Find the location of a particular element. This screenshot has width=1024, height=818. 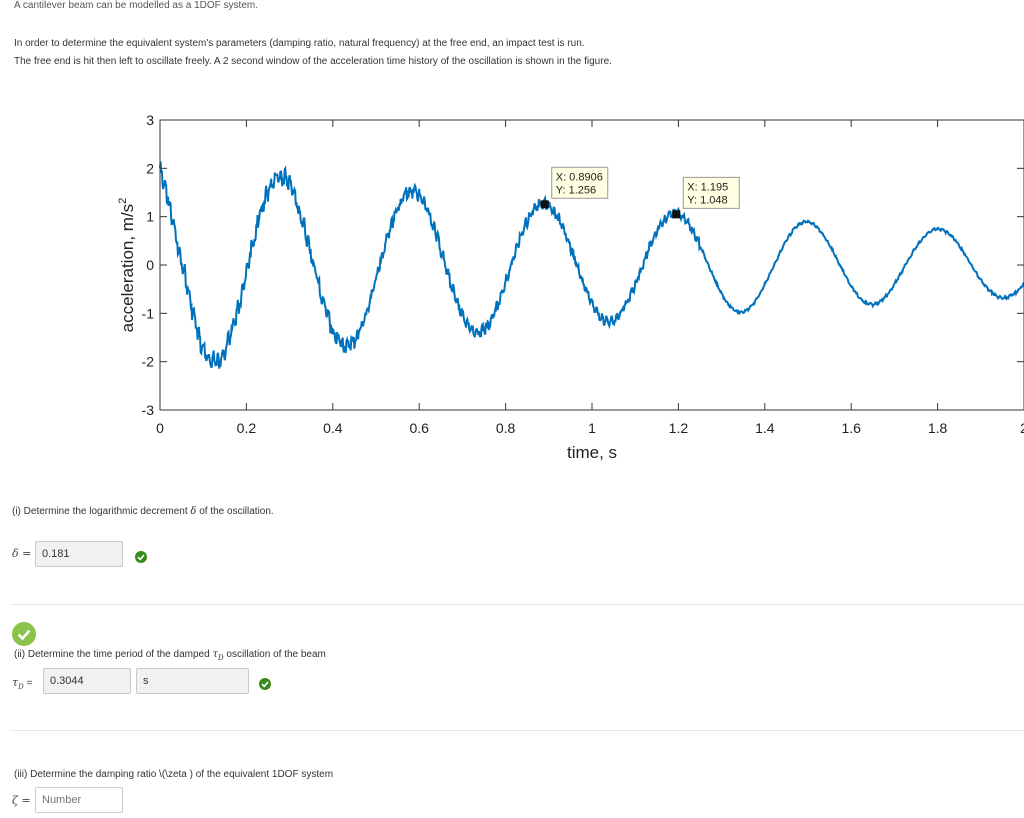

tau-answer-symbol: τD = is located at coordinates (22, 683).